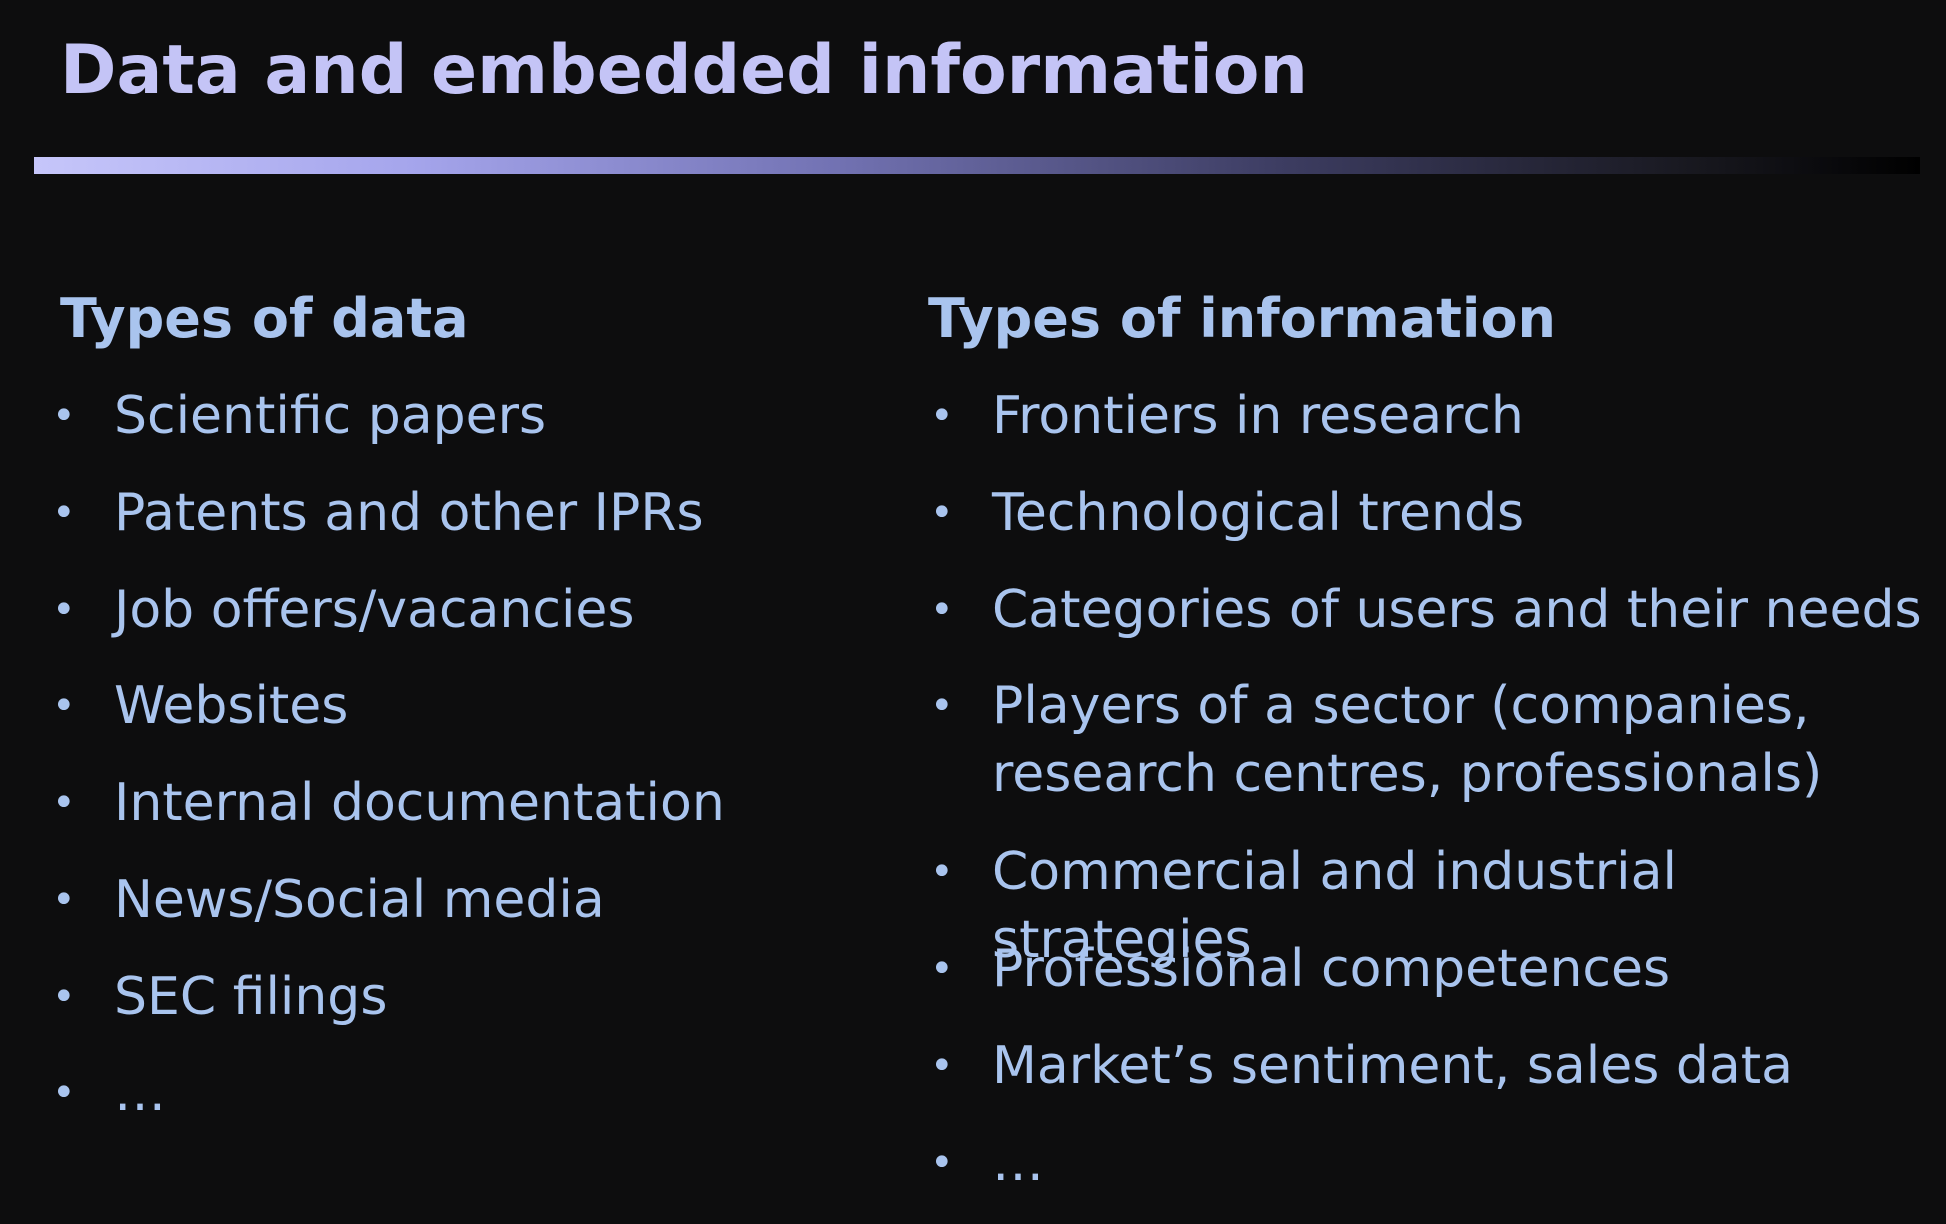 This screenshot has width=1946, height=1224. Describe the element at coordinates (330, 416) in the screenshot. I see `list-item-text: Scientific papers` at that location.